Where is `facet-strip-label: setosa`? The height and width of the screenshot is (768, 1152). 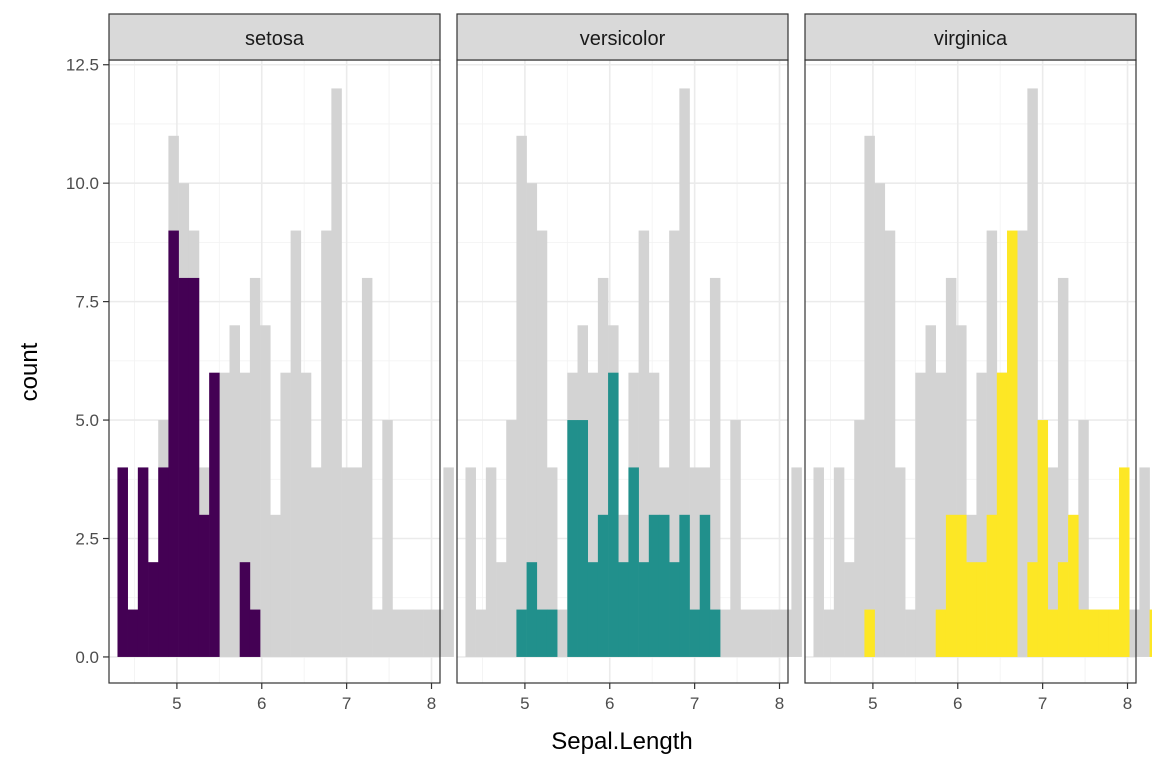
facet-strip-label: setosa is located at coordinates (275, 39).